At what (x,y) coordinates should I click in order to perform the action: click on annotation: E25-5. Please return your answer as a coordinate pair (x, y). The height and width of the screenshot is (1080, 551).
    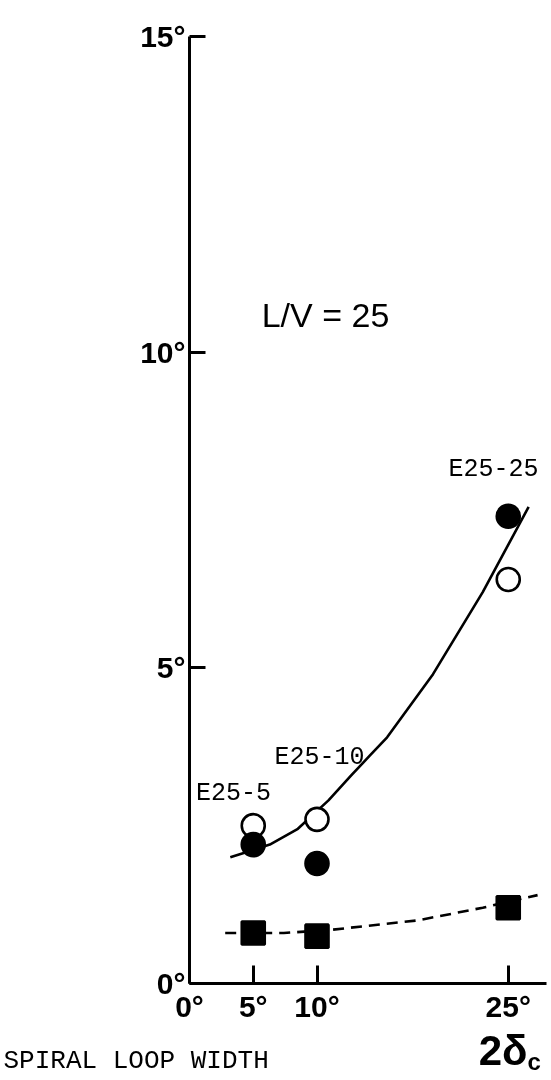
    Looking at the image, I should click on (233, 793).